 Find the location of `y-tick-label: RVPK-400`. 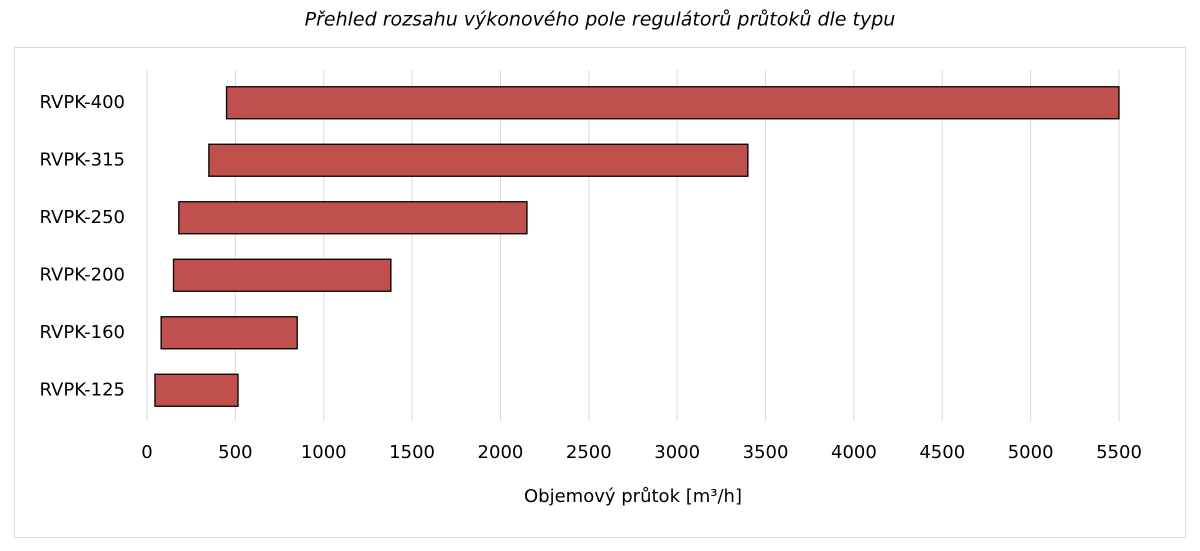

y-tick-label: RVPK-400 is located at coordinates (82, 102).